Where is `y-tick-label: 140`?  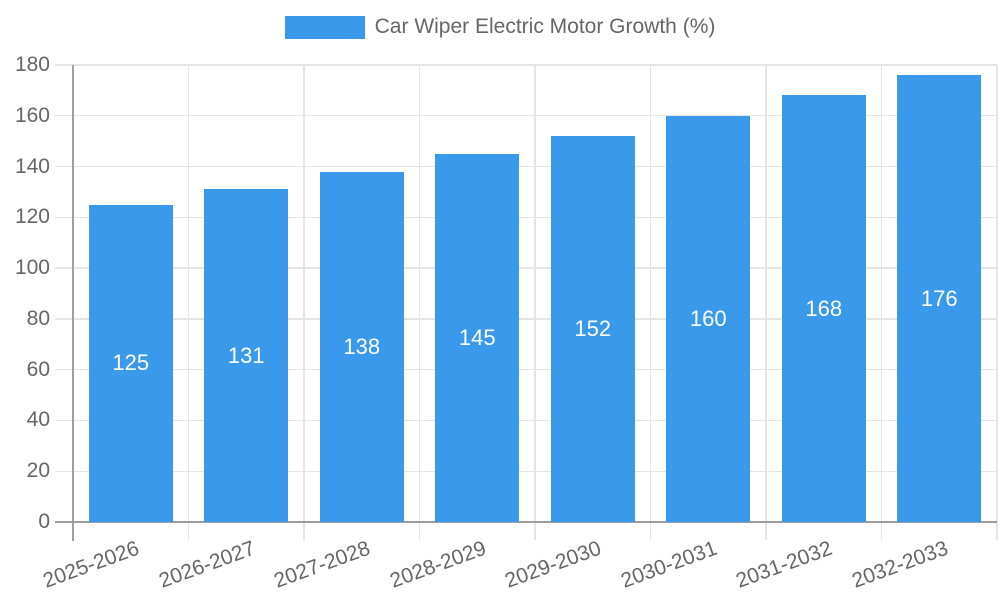 y-tick-label: 140 is located at coordinates (32, 166).